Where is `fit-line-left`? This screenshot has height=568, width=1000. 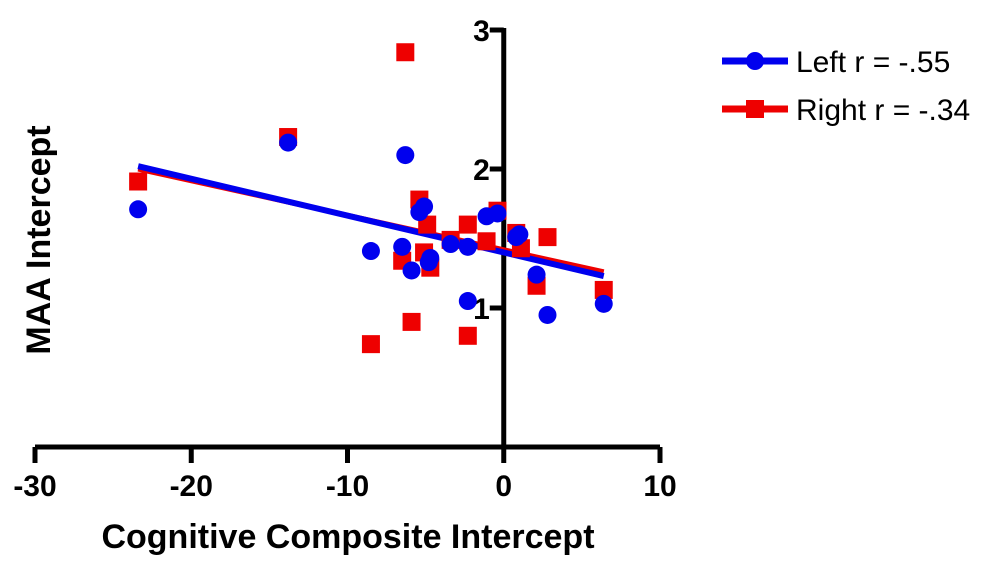 fit-line-left is located at coordinates (371, 221).